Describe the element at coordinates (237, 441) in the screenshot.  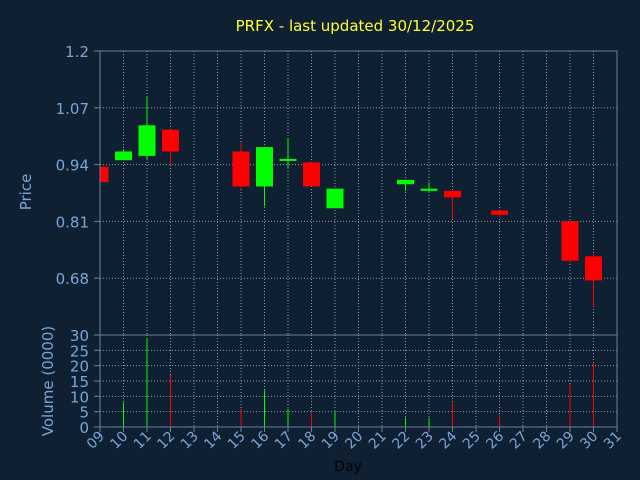
I see `x-tick-label: 15` at that location.